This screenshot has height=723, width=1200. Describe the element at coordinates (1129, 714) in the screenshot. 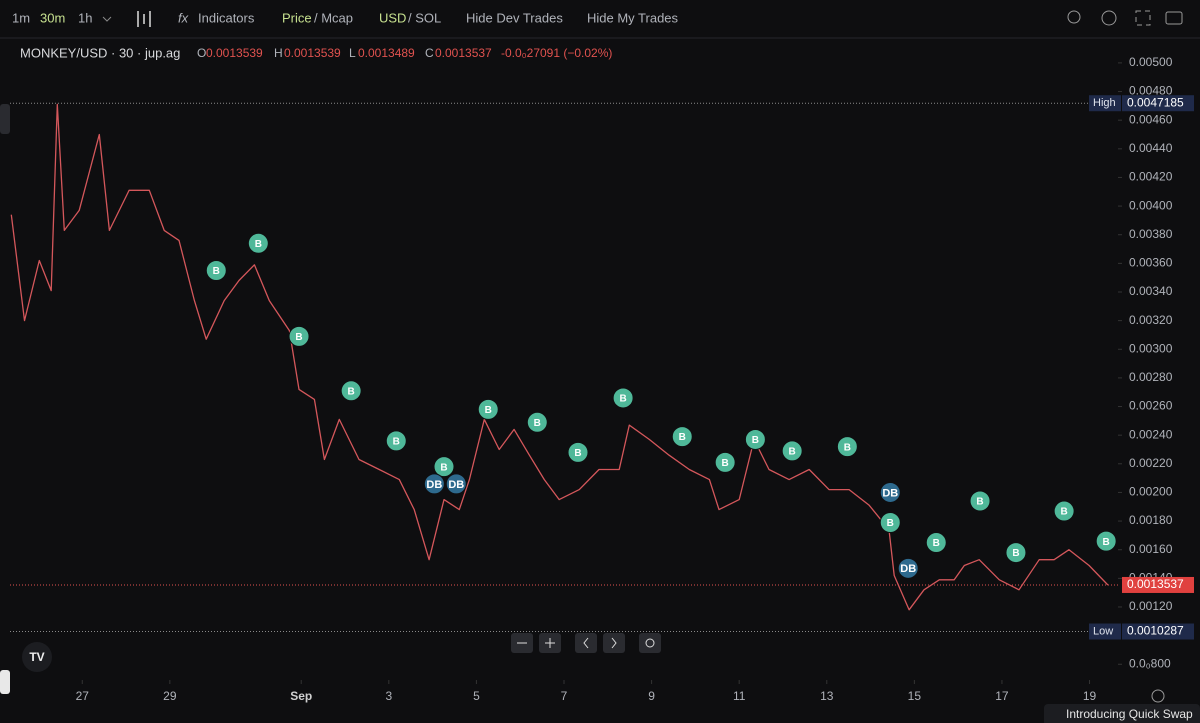

I see `quick-swap-text: Introducing Quick Swap` at that location.